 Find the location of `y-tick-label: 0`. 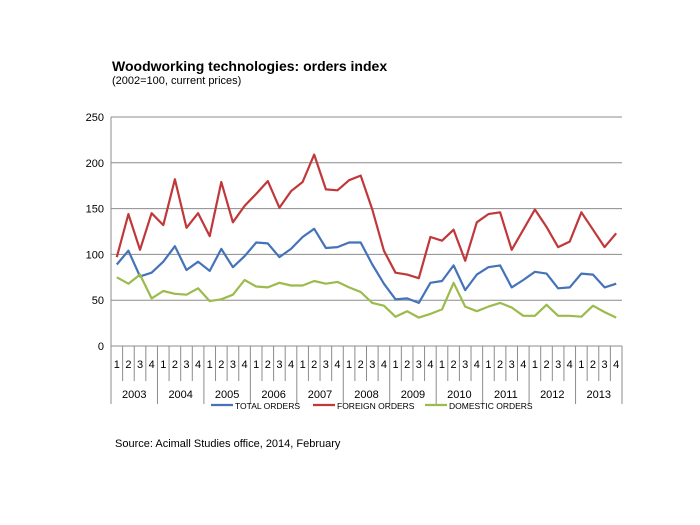

y-tick-label: 0 is located at coordinates (101, 347).